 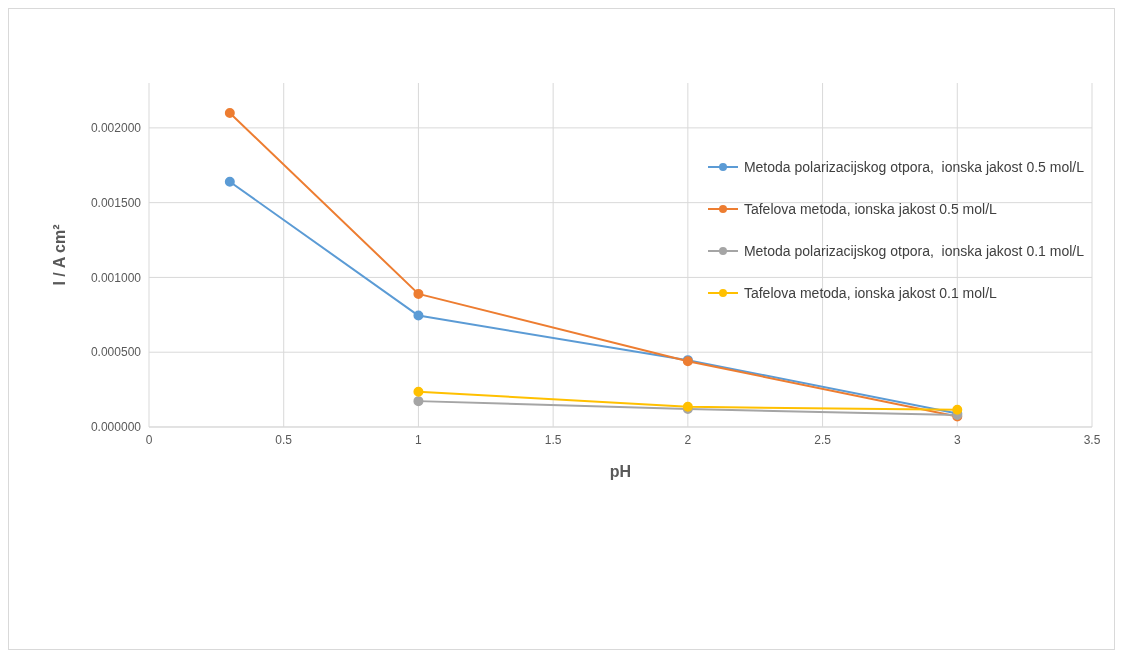 What do you see at coordinates (116, 202) in the screenshot?
I see `y-tick-label: 0.001500` at bounding box center [116, 202].